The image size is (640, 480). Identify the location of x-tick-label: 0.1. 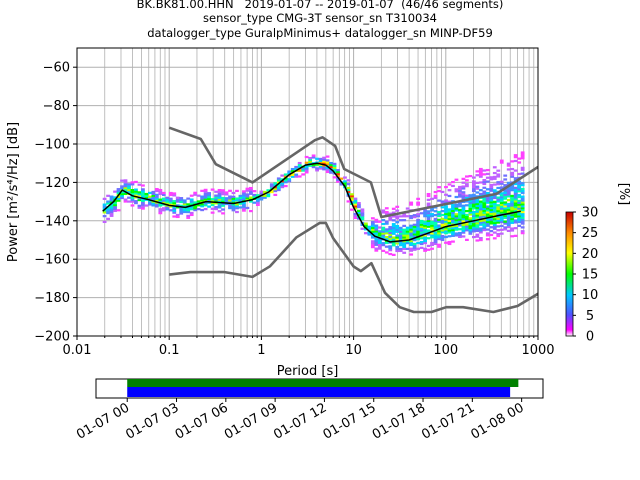
(169, 350).